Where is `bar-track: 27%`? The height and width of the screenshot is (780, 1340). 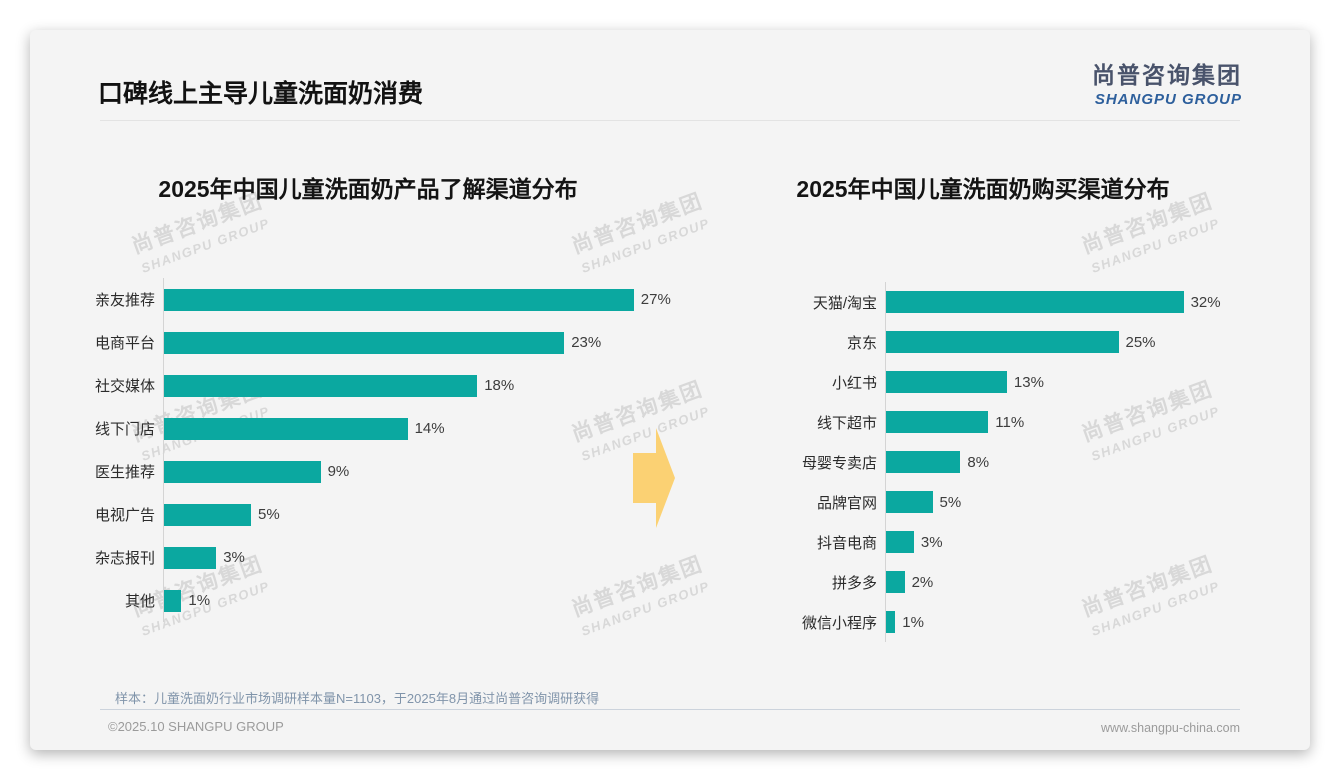
bar-track: 27% is located at coordinates (430, 299).